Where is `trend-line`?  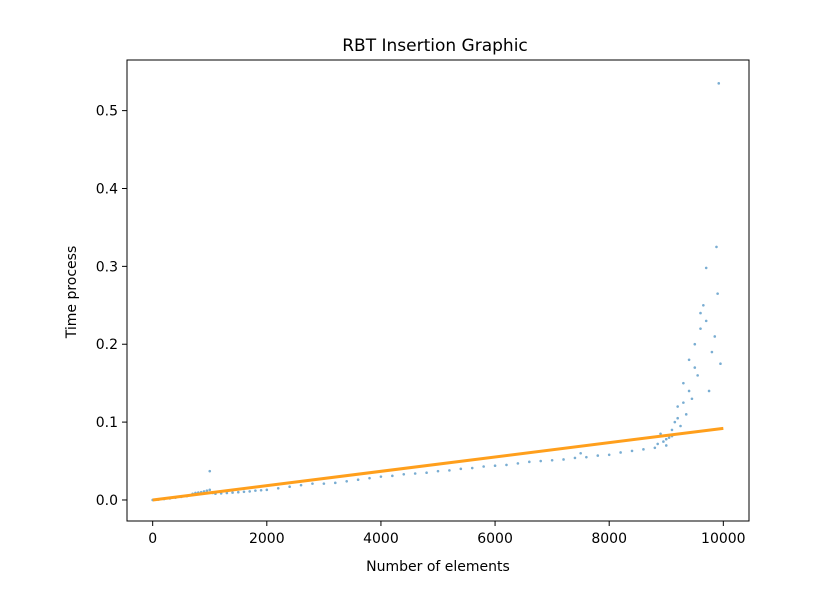
trend-line is located at coordinates (438, 464).